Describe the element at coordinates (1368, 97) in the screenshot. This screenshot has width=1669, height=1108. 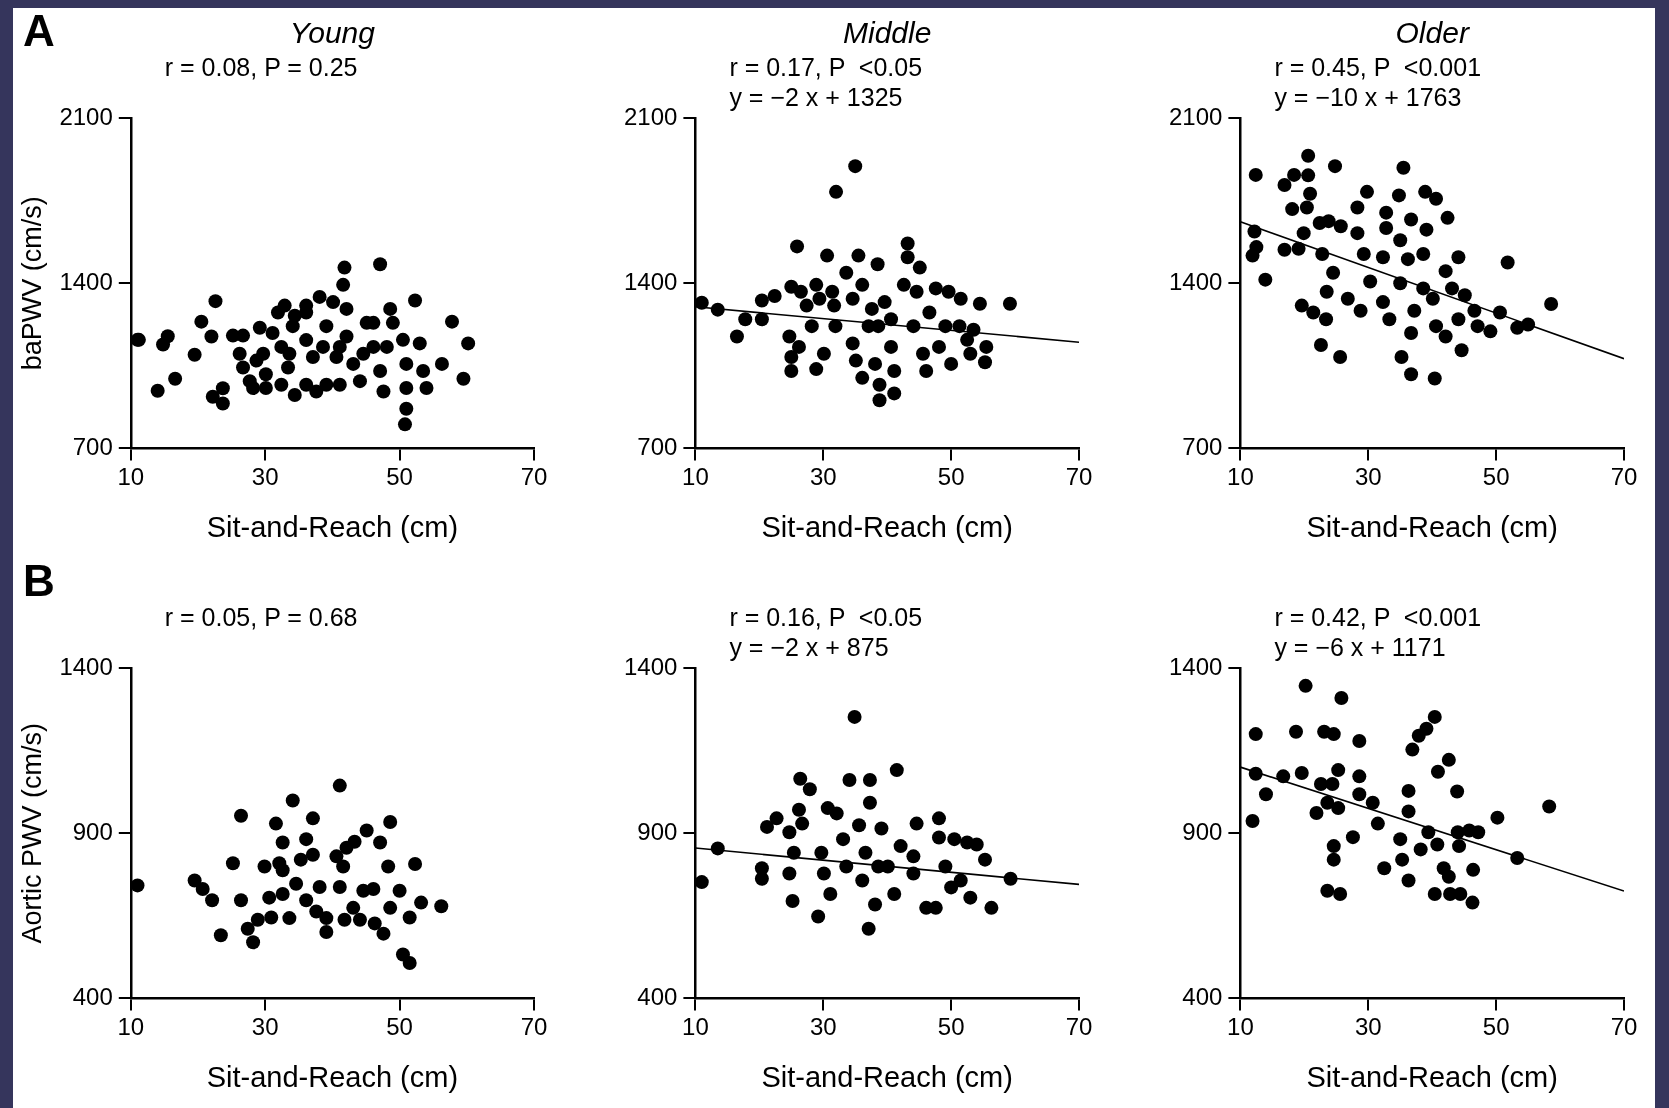
I see `text: y = −10 x + 1763` at that location.